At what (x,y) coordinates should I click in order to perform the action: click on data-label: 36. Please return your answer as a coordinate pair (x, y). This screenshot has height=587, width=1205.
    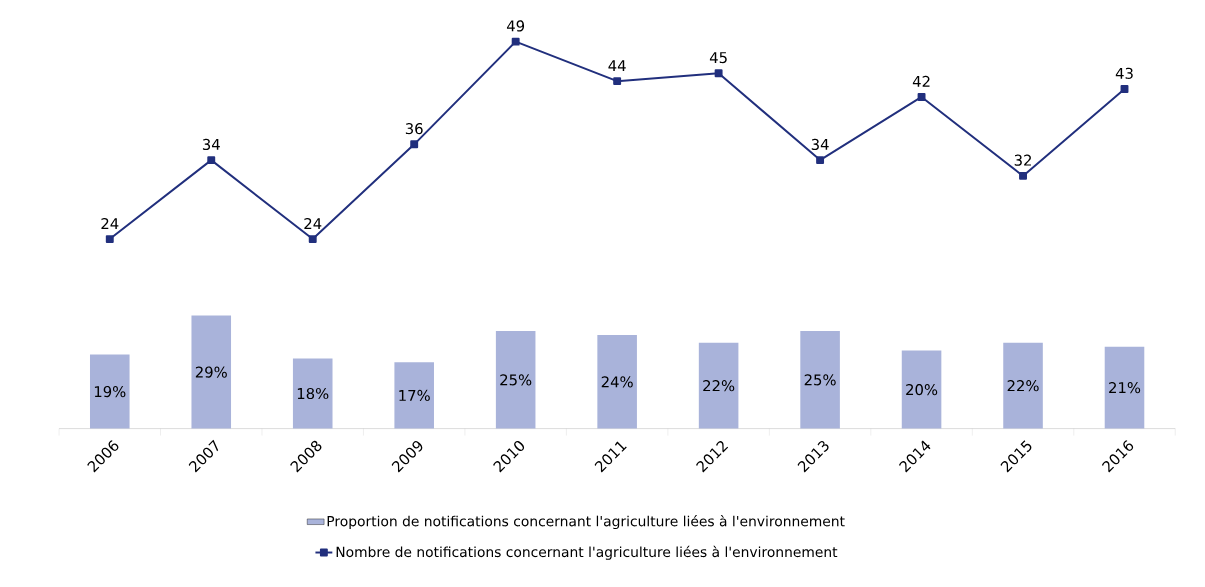
    Looking at the image, I should click on (414, 128).